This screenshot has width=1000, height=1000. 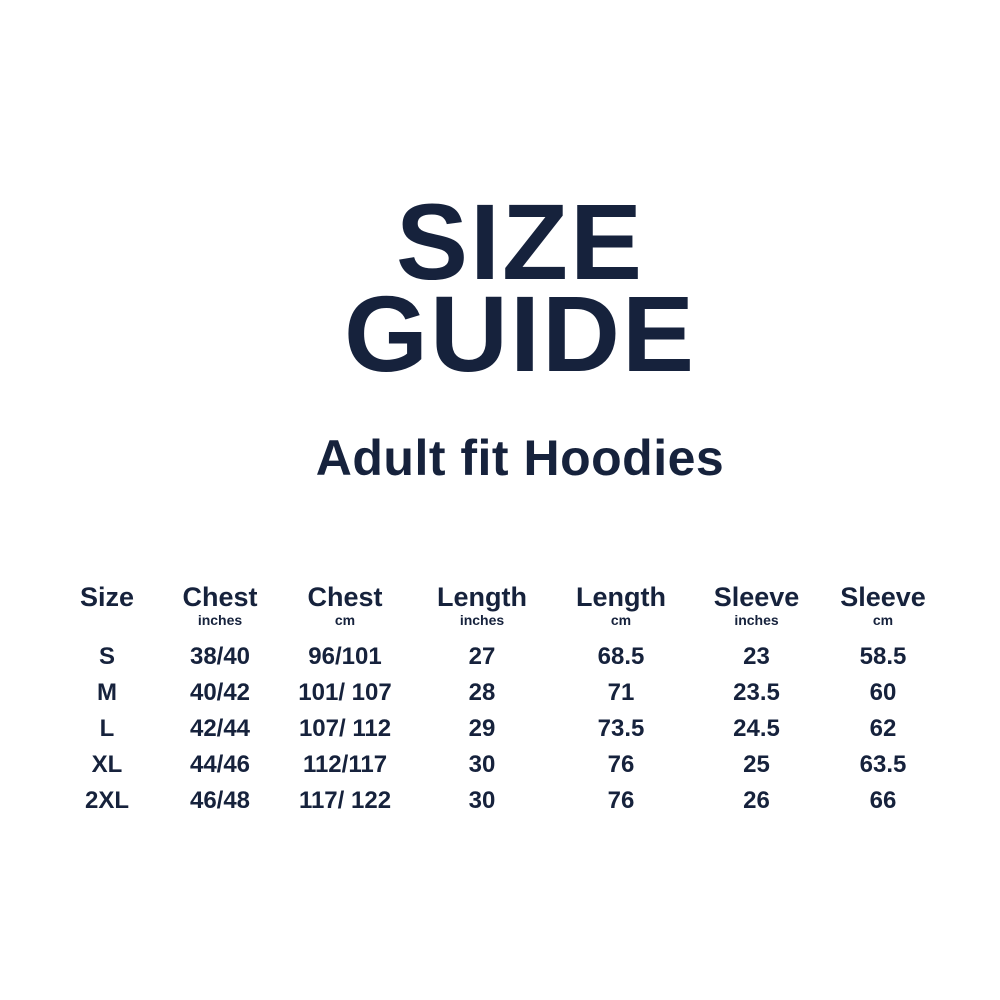 I want to click on length-inches-cell: 29, so click(x=482, y=728).